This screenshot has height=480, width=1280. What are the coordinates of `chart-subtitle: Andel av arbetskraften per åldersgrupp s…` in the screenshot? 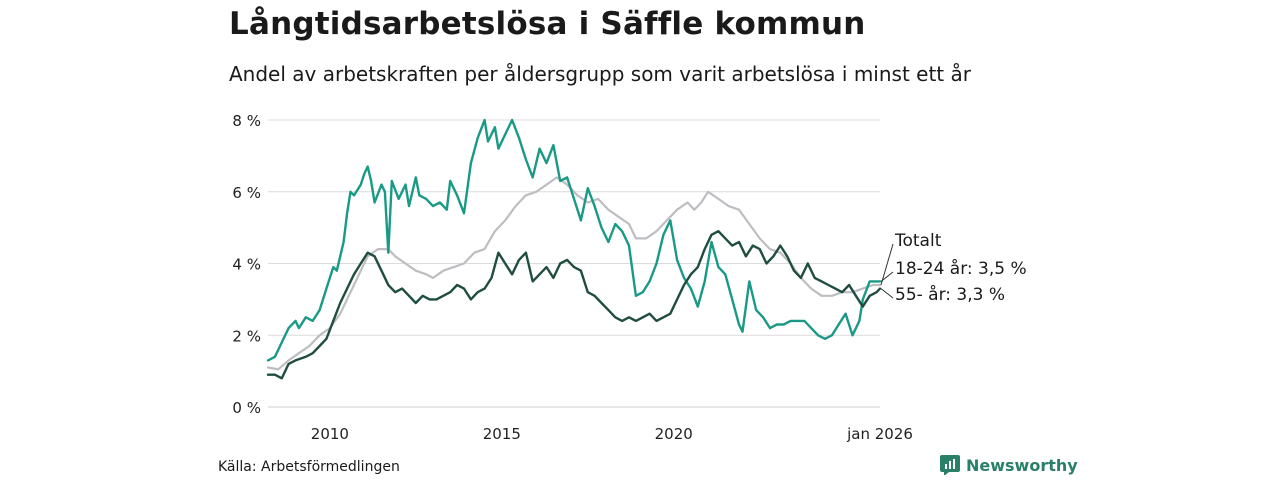 It's located at (600, 74).